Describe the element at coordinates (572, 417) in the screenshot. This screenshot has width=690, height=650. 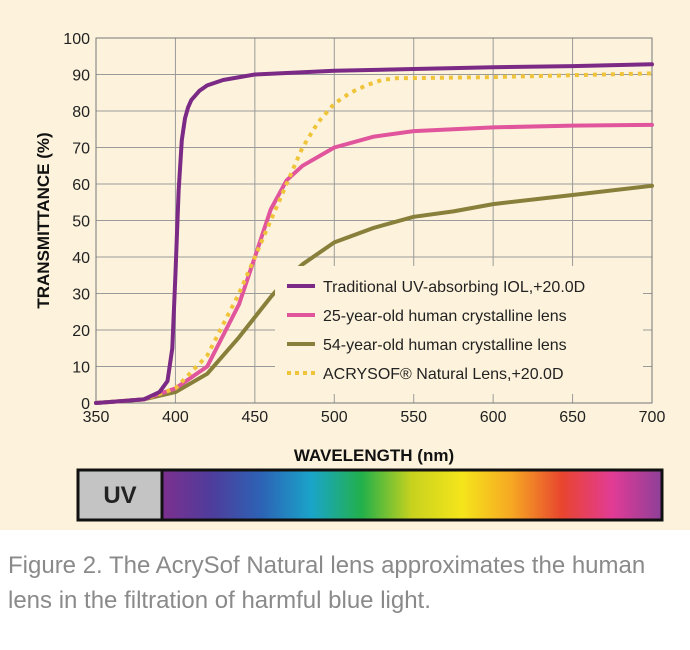
I see `x-tick-label: 650` at that location.